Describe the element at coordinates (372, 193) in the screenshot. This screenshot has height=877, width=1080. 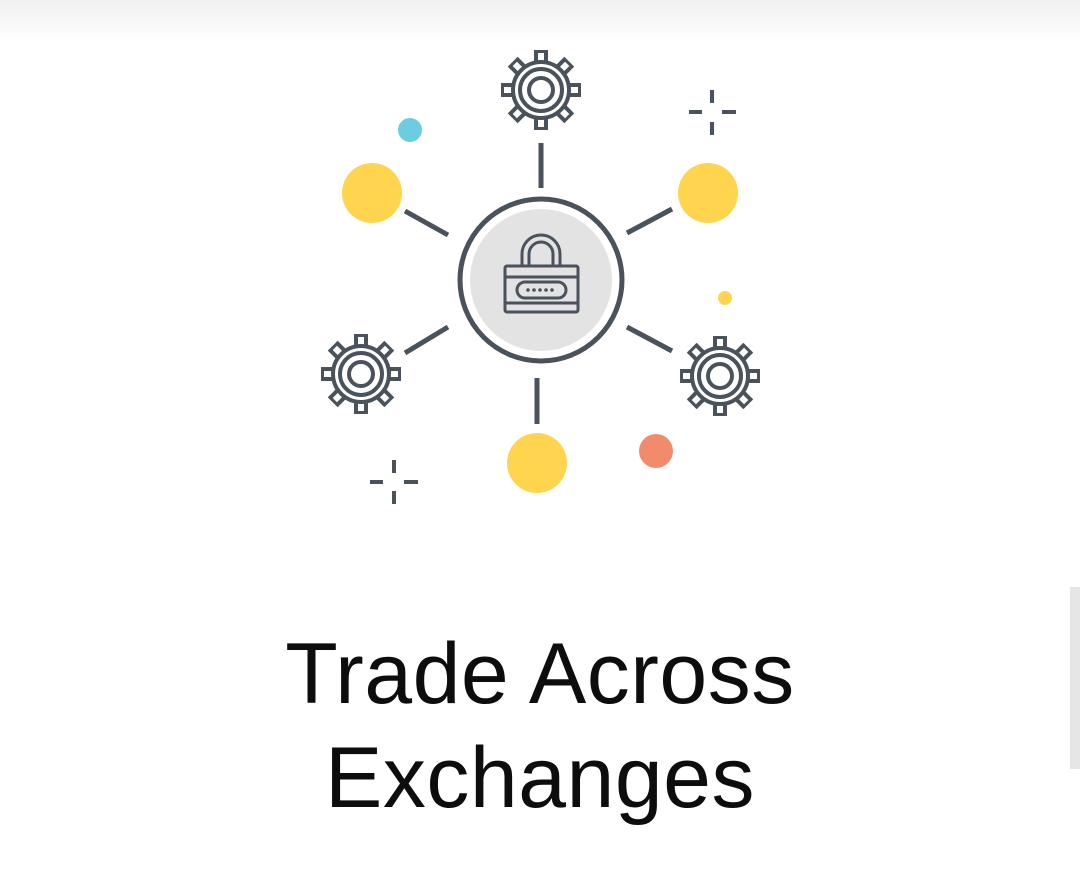
I see `exchange-node-top-left` at that location.